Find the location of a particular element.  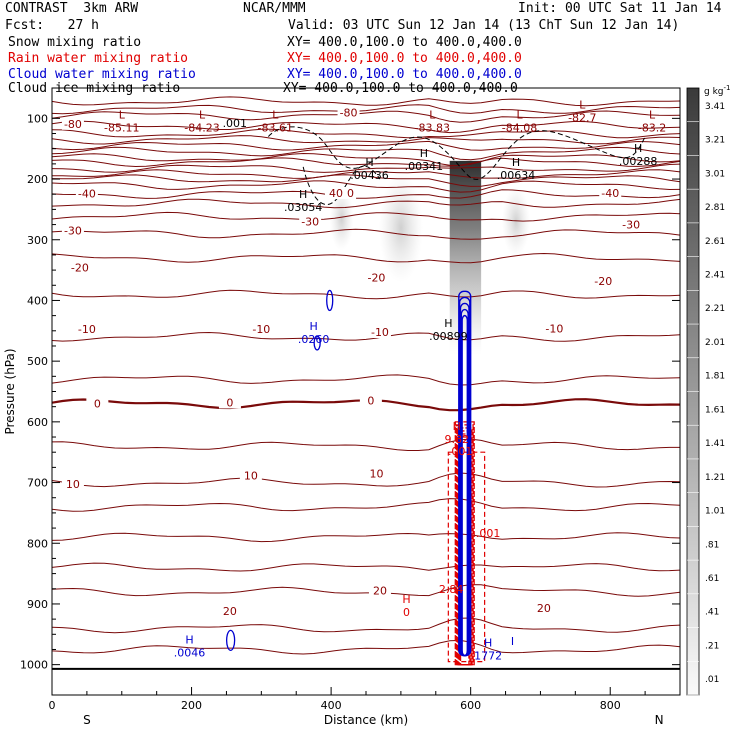

y-tick-label: 1000 is located at coordinates (34, 665).